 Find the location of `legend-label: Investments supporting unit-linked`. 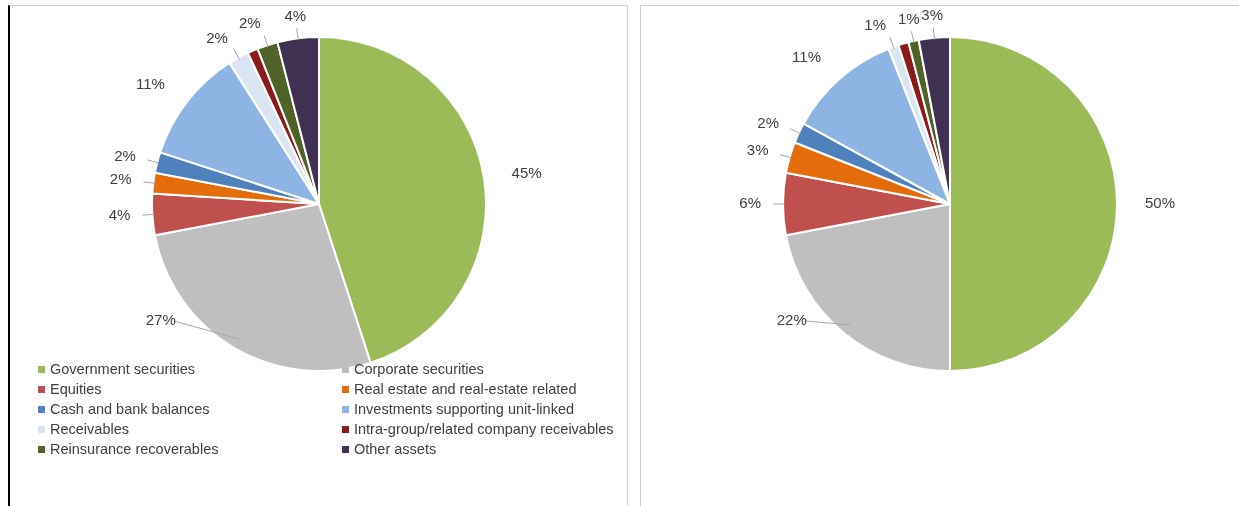

legend-label: Investments supporting unit-linked is located at coordinates (464, 409).